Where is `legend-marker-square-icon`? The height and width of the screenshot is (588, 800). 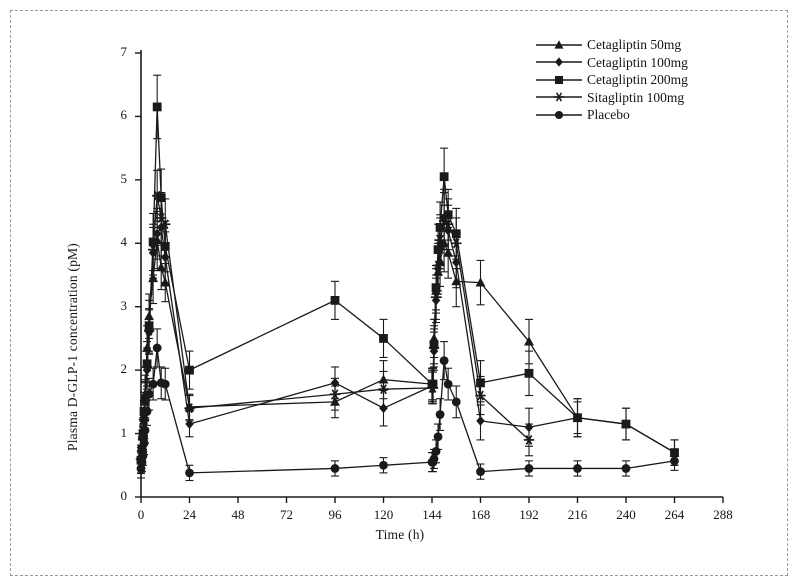 legend-marker-square-icon is located at coordinates (559, 80).